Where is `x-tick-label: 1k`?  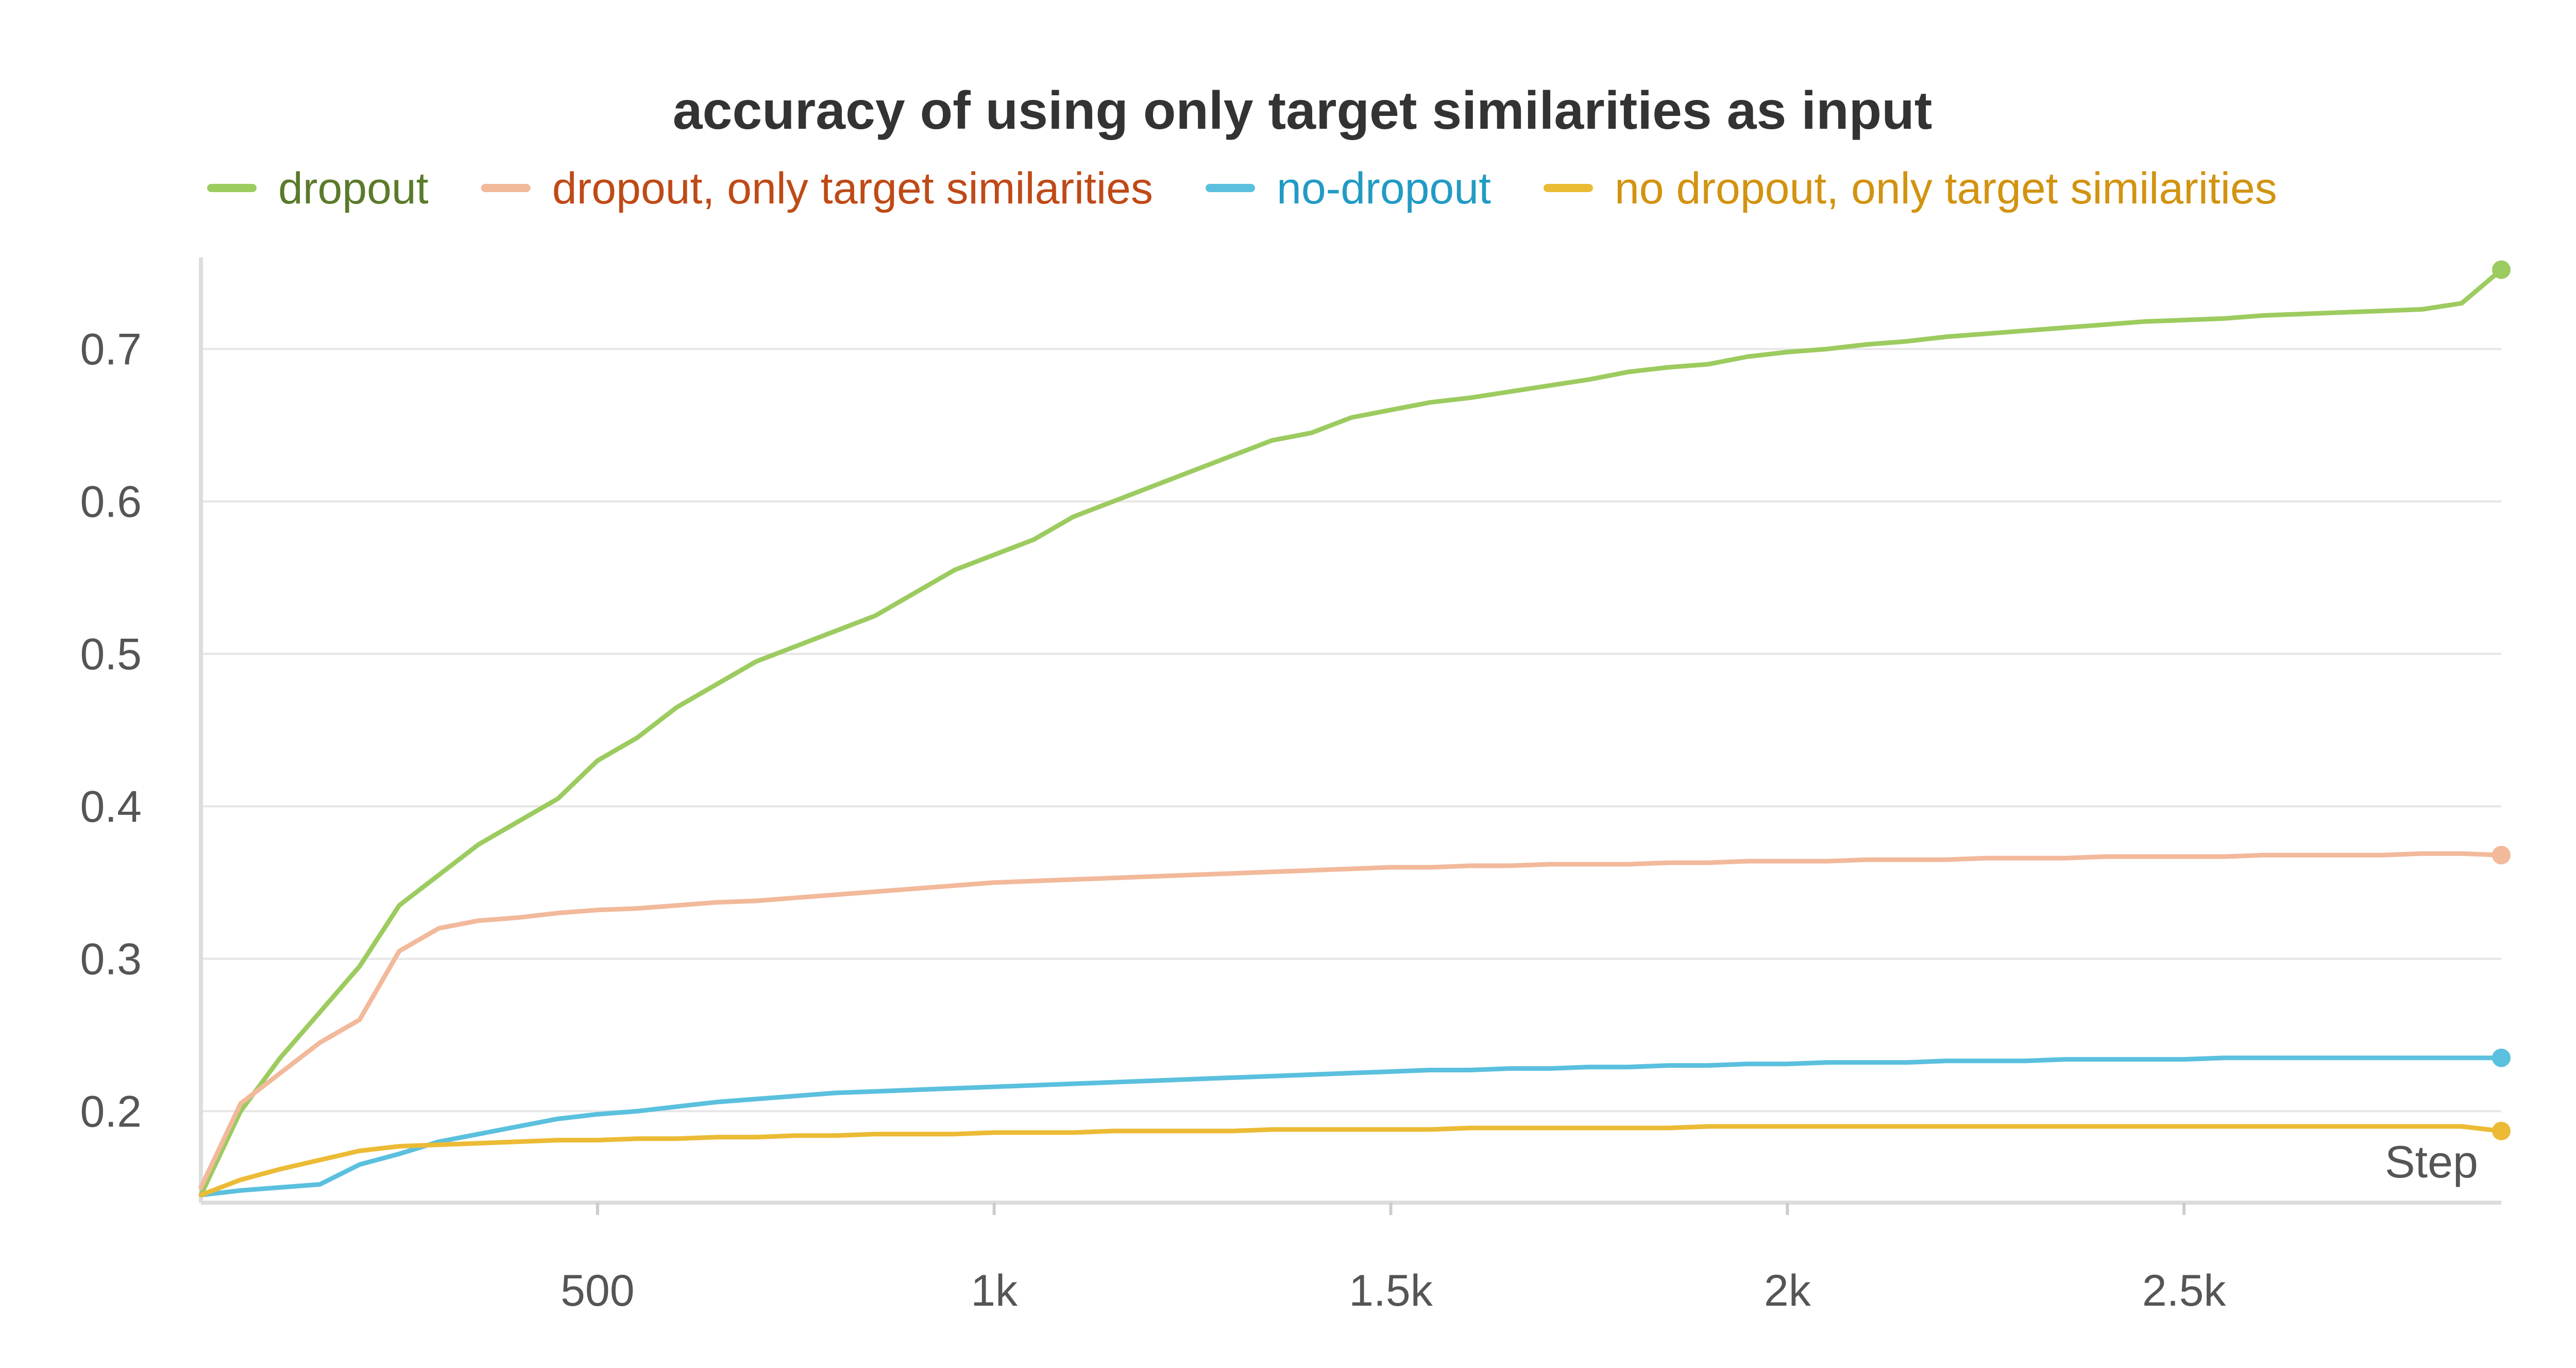 x-tick-label: 1k is located at coordinates (994, 1290).